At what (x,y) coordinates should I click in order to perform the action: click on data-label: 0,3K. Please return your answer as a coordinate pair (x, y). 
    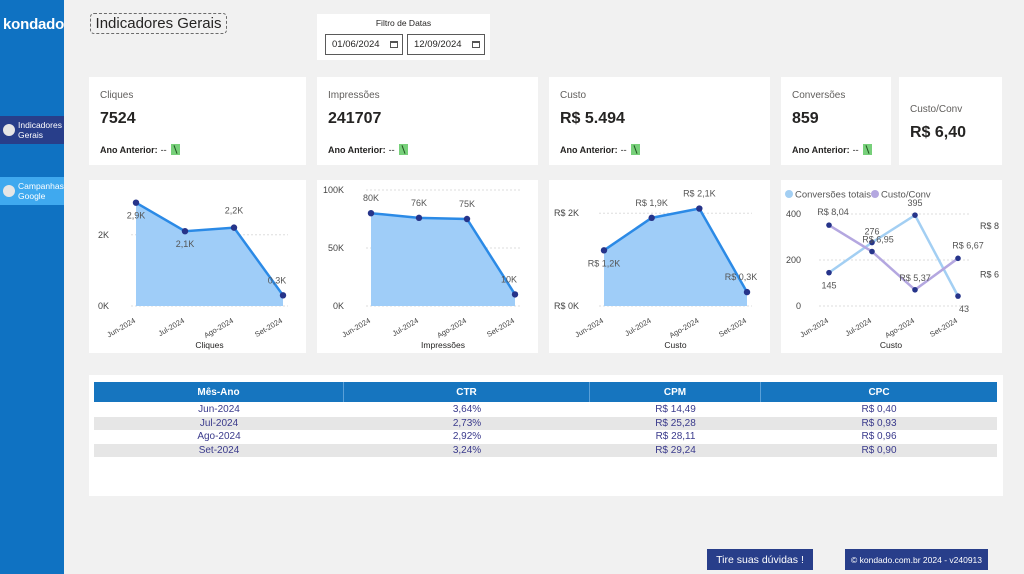
    Looking at the image, I should click on (277, 280).